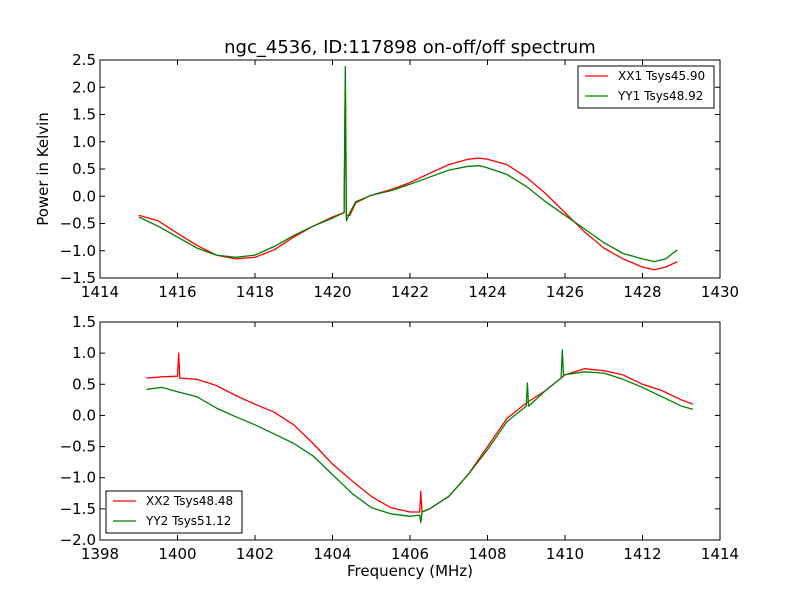 This screenshot has width=800, height=600. I want to click on legend-label-xx2: XX2 Tsys48.48, so click(189, 501).